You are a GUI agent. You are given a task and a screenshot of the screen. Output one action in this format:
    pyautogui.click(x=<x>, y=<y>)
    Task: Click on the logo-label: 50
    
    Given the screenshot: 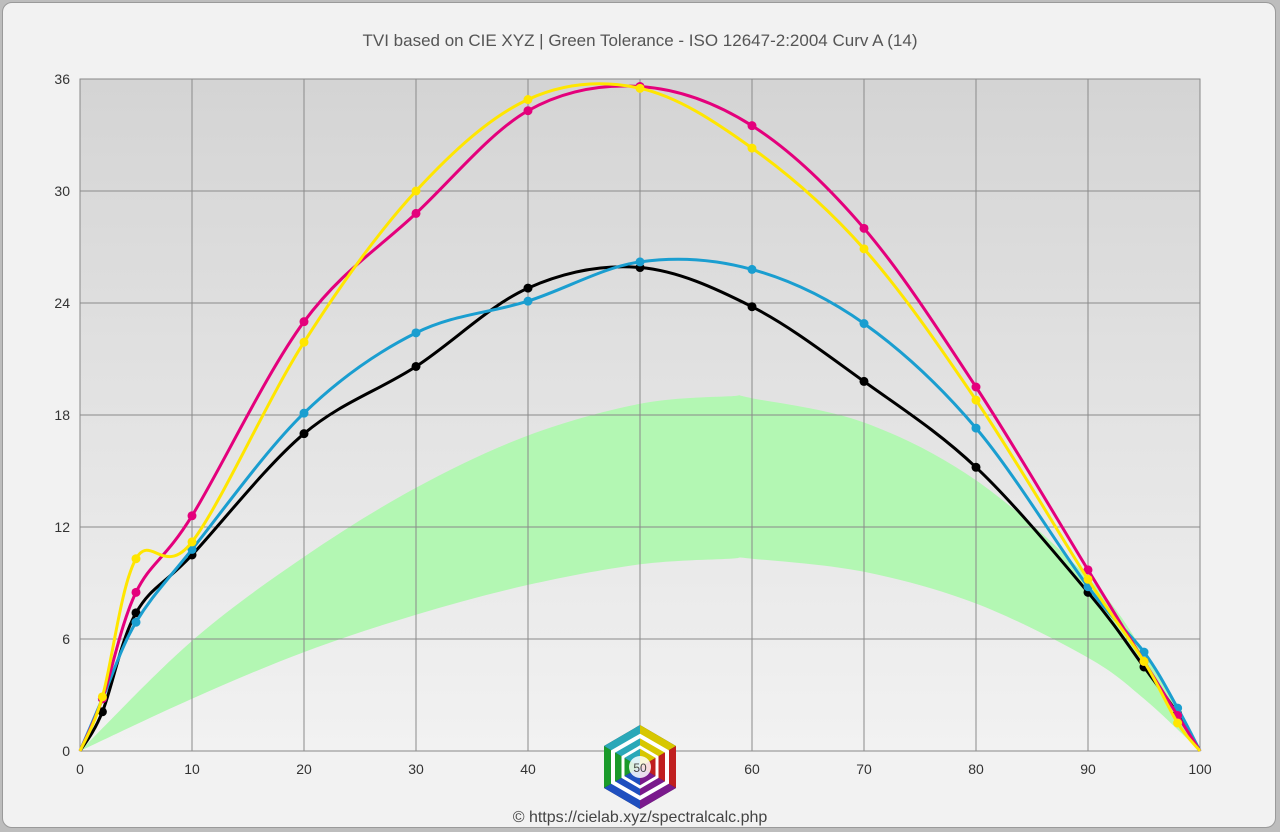 What is the action you would take?
    pyautogui.click(x=640, y=768)
    